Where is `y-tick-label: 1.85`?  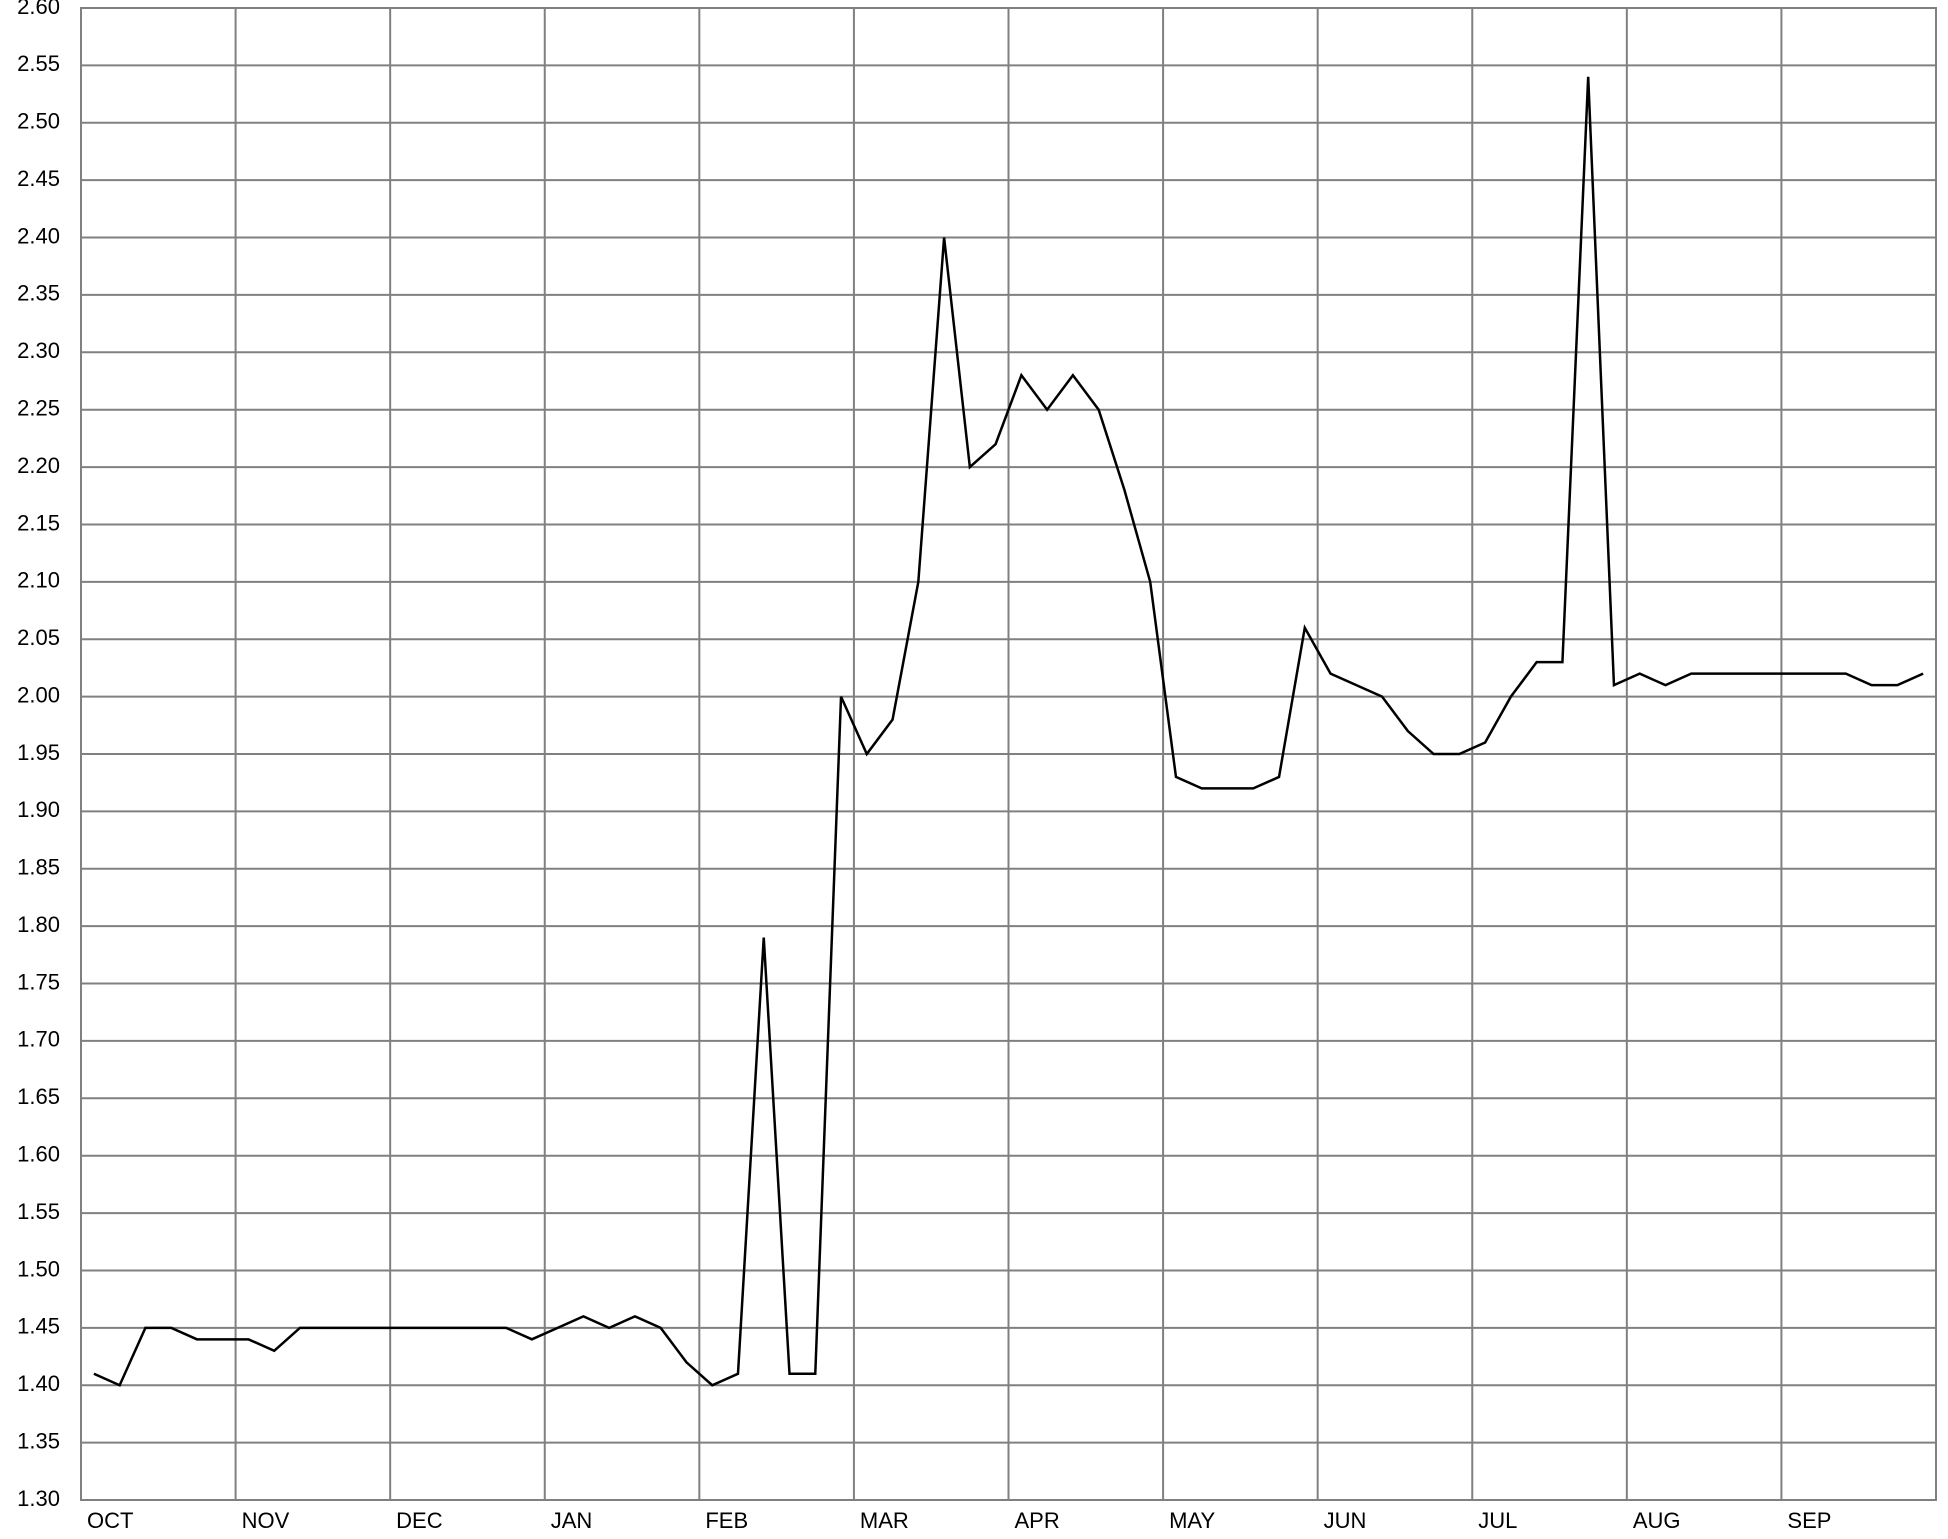
y-tick-label: 1.85 is located at coordinates (38, 867).